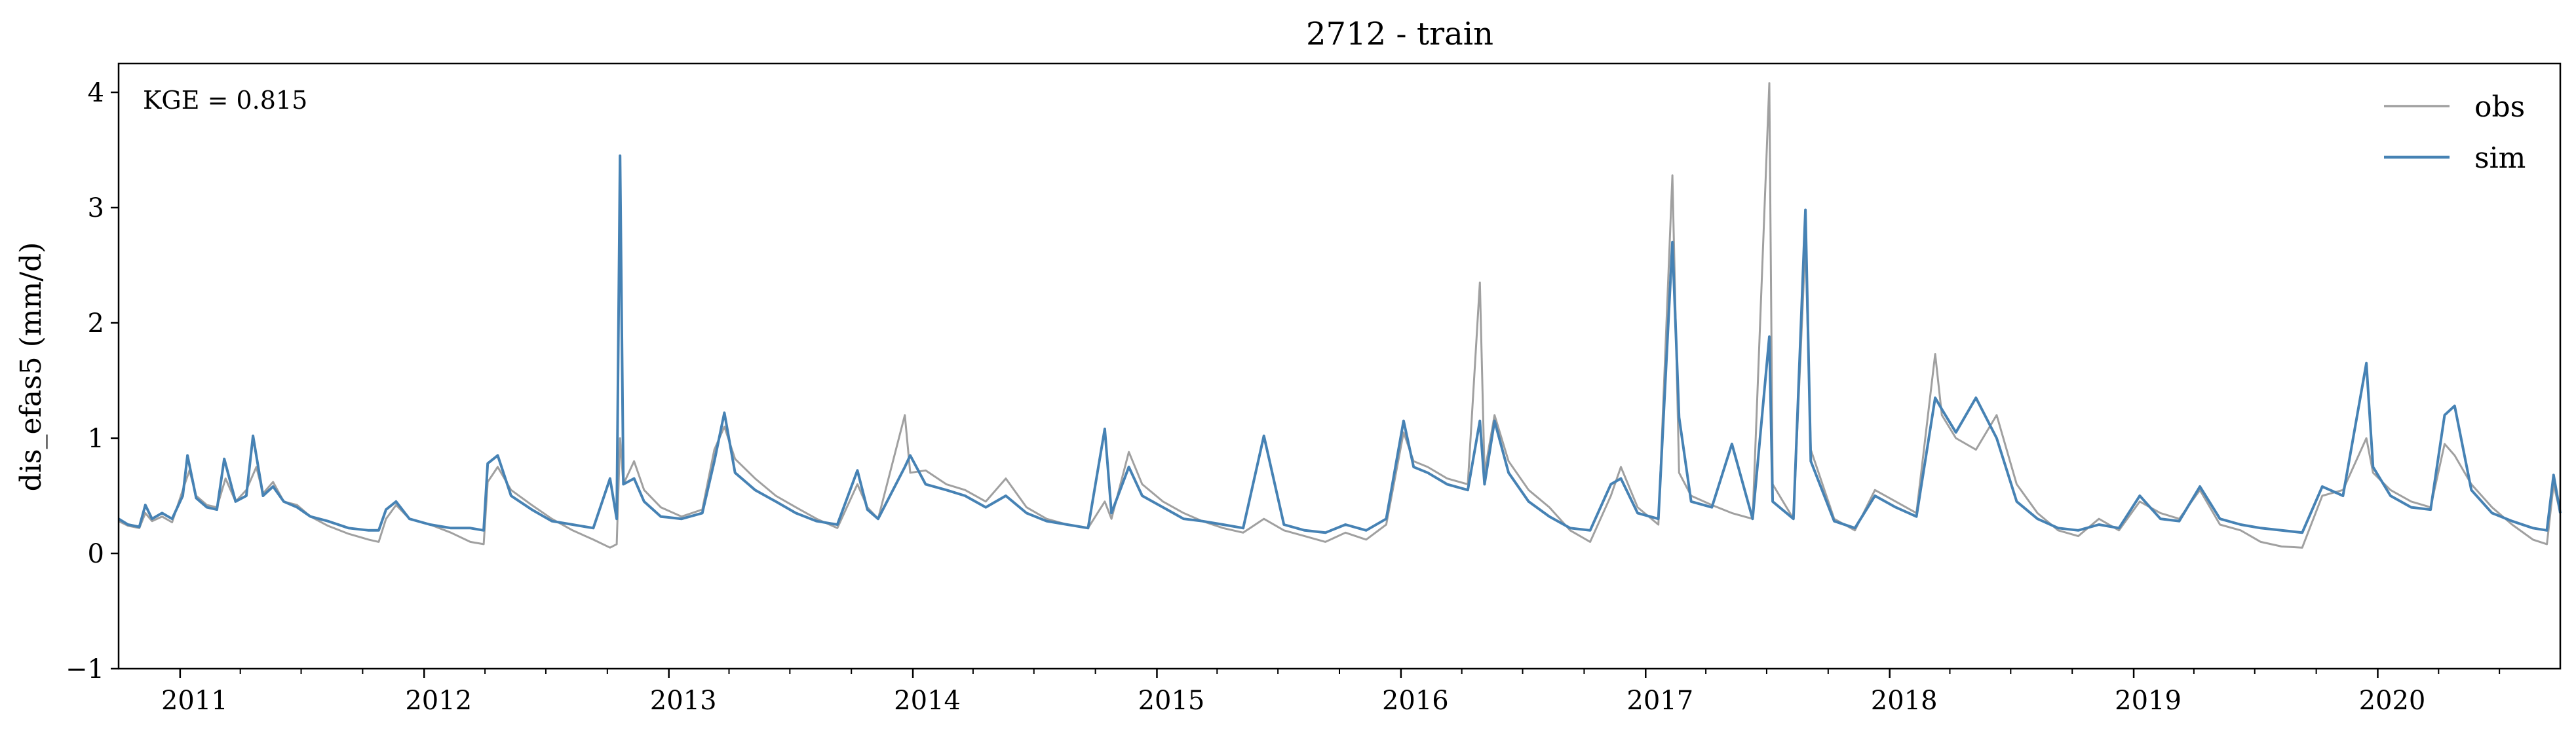 Image resolution: width=2576 pixels, height=744 pixels. What do you see at coordinates (1399, 34) in the screenshot?
I see `chart-title: 2712 - train` at bounding box center [1399, 34].